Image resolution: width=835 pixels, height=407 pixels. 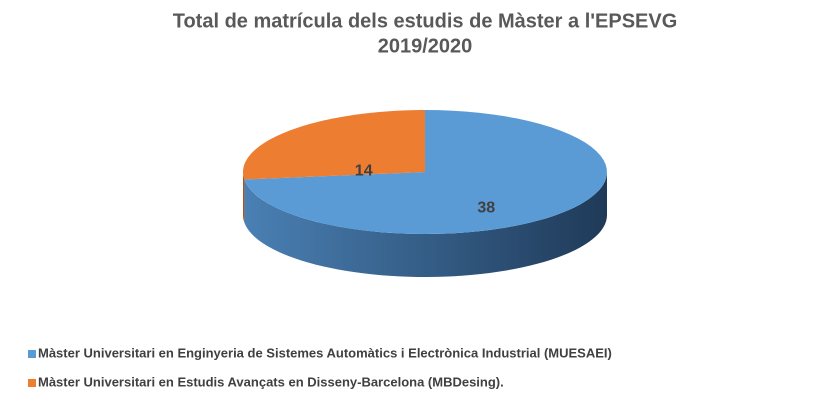 What do you see at coordinates (486, 208) in the screenshot?
I see `data-label: 38` at bounding box center [486, 208].